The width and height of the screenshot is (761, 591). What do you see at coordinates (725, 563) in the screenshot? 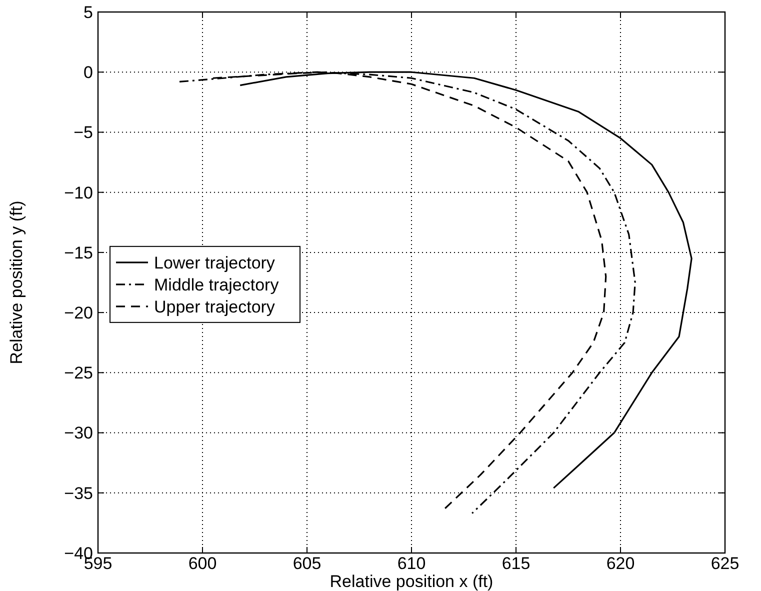
I see `x-tick-label: 625` at bounding box center [725, 563].